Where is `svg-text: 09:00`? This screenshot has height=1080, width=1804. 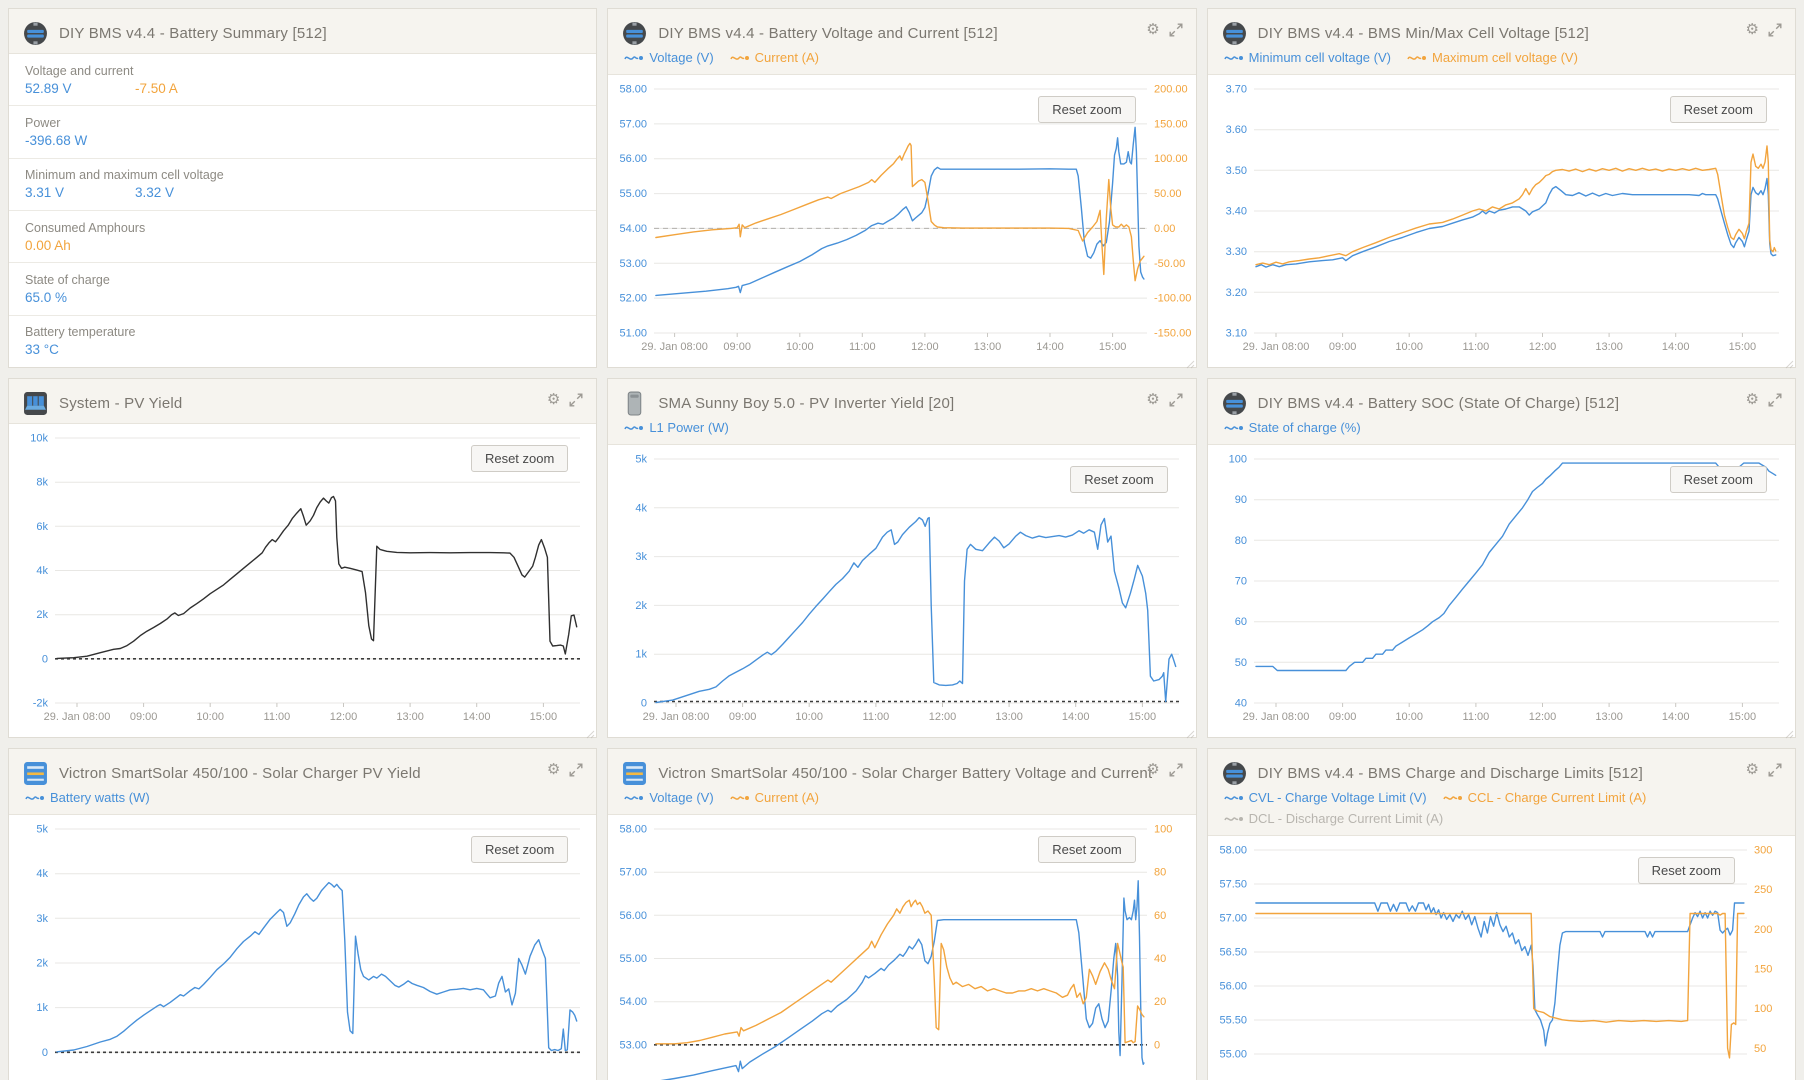 svg-text: 09:00 is located at coordinates (743, 717).